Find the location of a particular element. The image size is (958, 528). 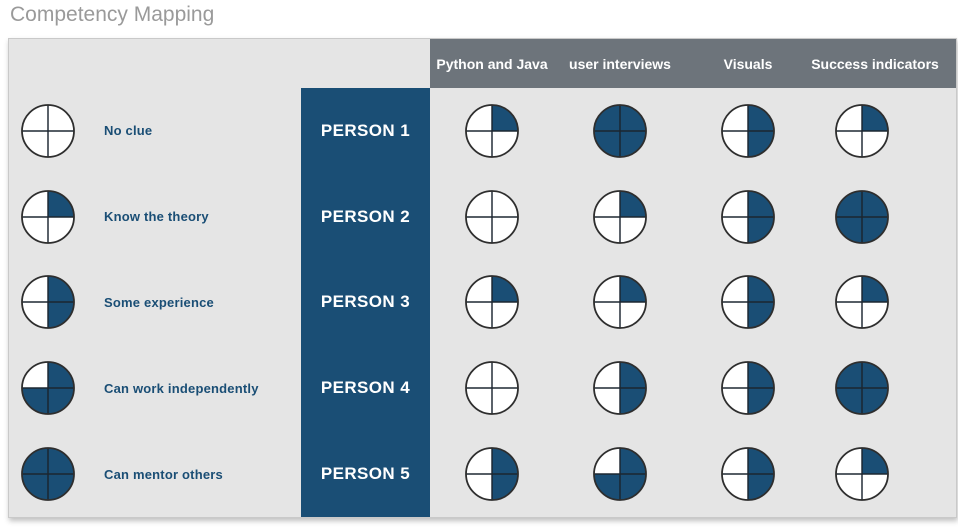

cell-p1-success-indicators is located at coordinates (883, 131).